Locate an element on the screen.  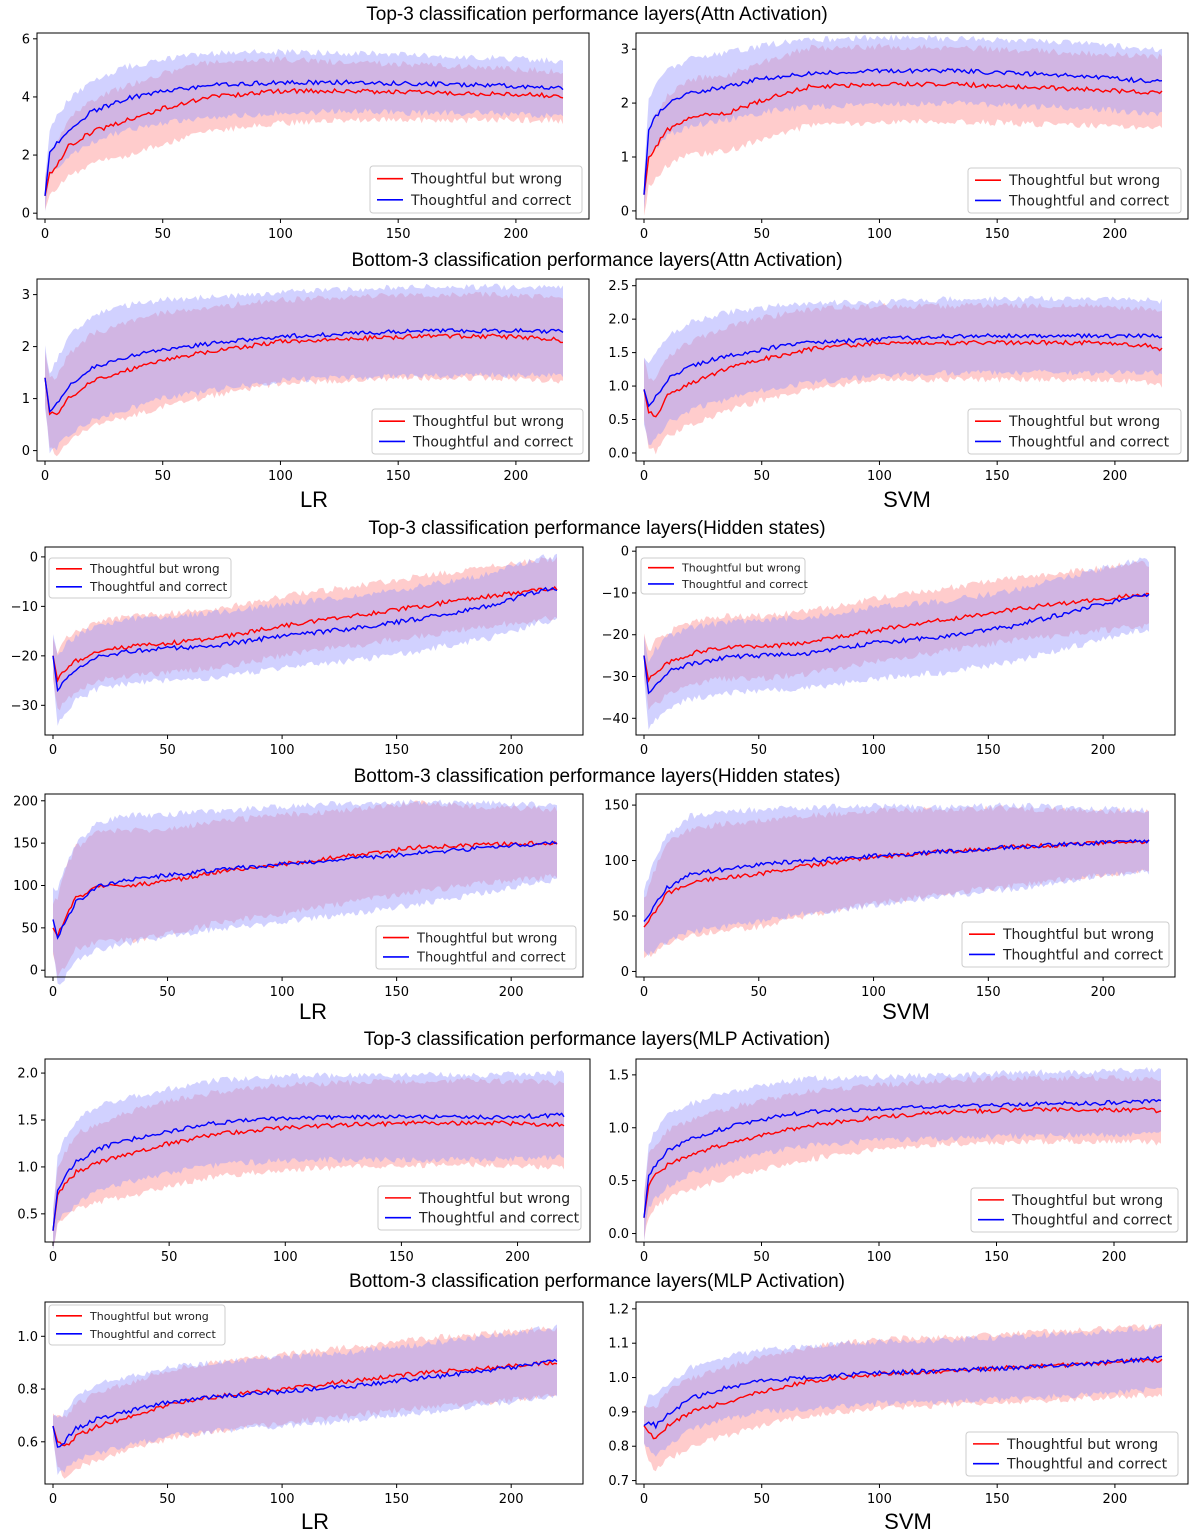
y-tick-label: 2 is located at coordinates (625, 104).